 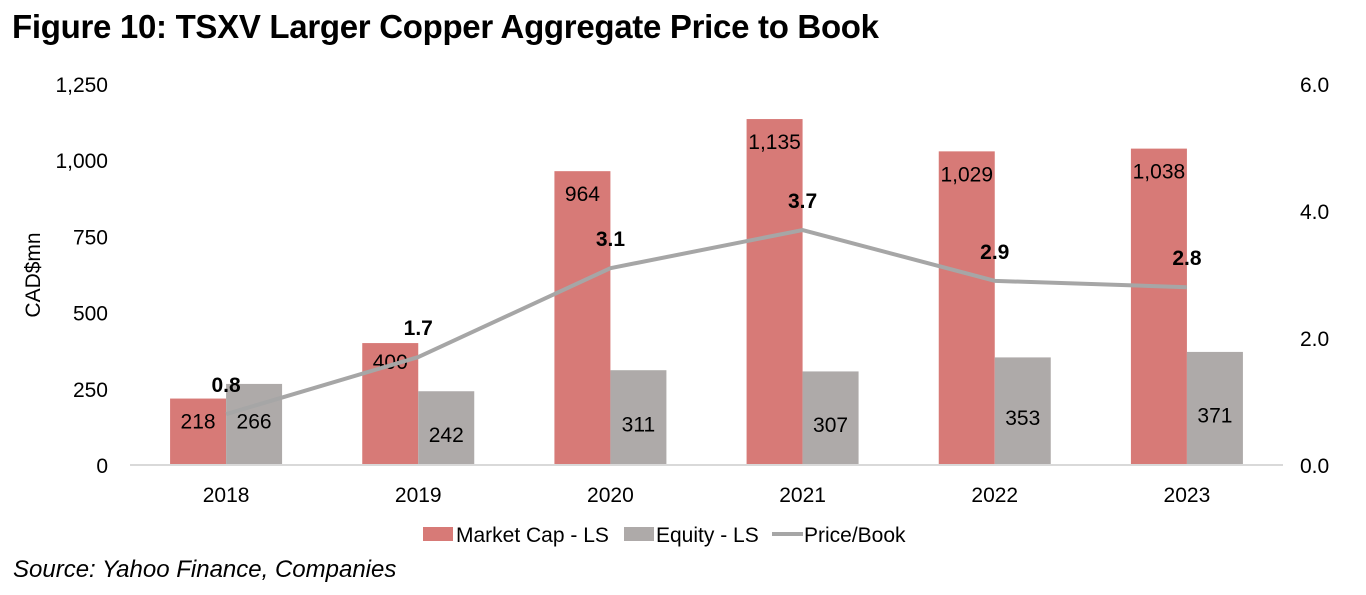 I want to click on y-tick-label: 1,000, so click(x=81, y=161).